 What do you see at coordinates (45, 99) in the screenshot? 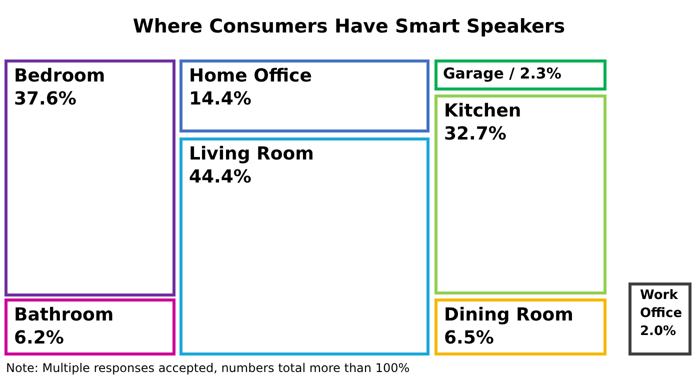
I see `data-label: 37.6%` at bounding box center [45, 99].